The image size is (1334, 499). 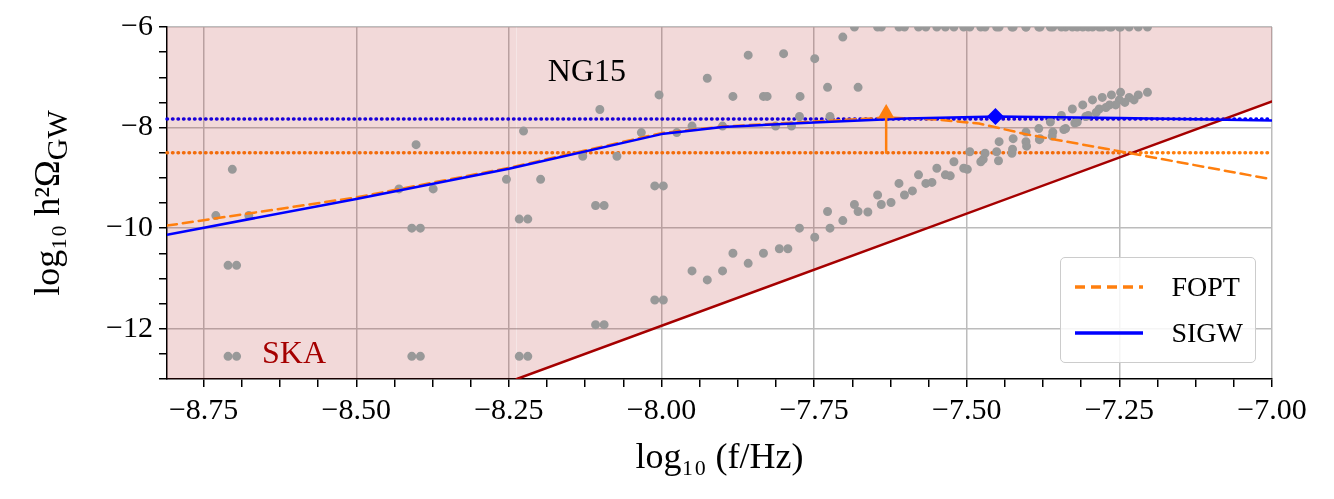 What do you see at coordinates (294, 352) in the screenshot?
I see `series-label: SKA` at bounding box center [294, 352].